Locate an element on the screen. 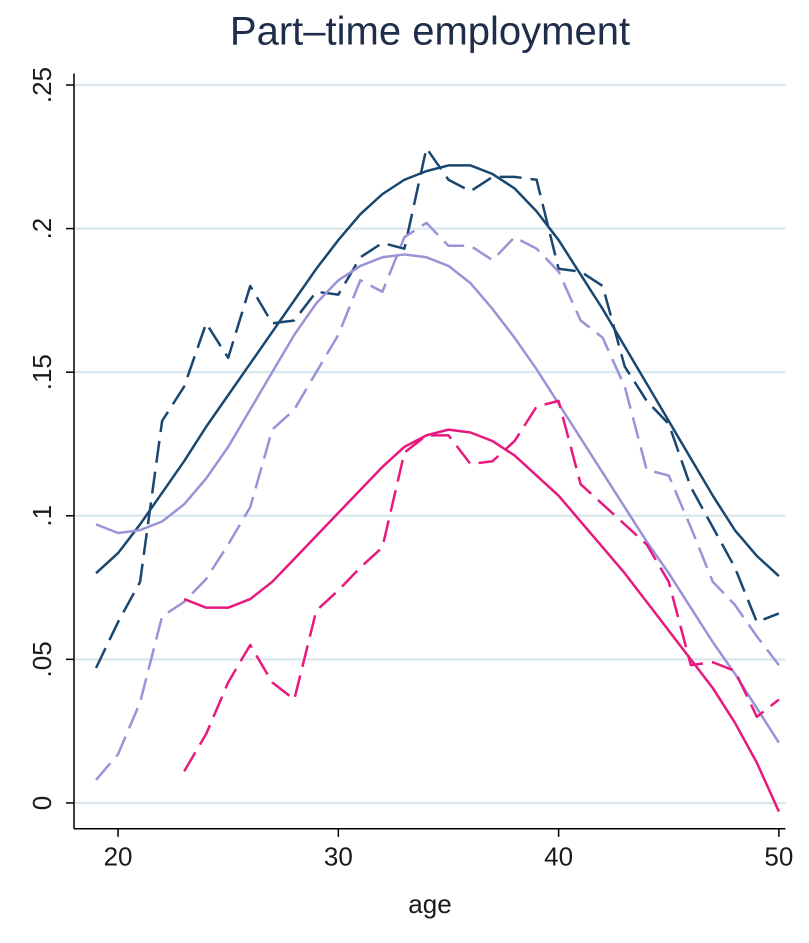  y-tick-label: .25 is located at coordinates (42, 85).